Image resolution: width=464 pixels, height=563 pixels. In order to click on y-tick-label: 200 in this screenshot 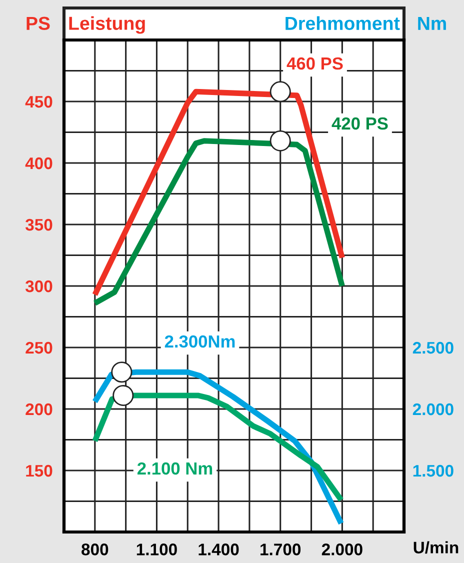, I will do `click(39, 409)`.